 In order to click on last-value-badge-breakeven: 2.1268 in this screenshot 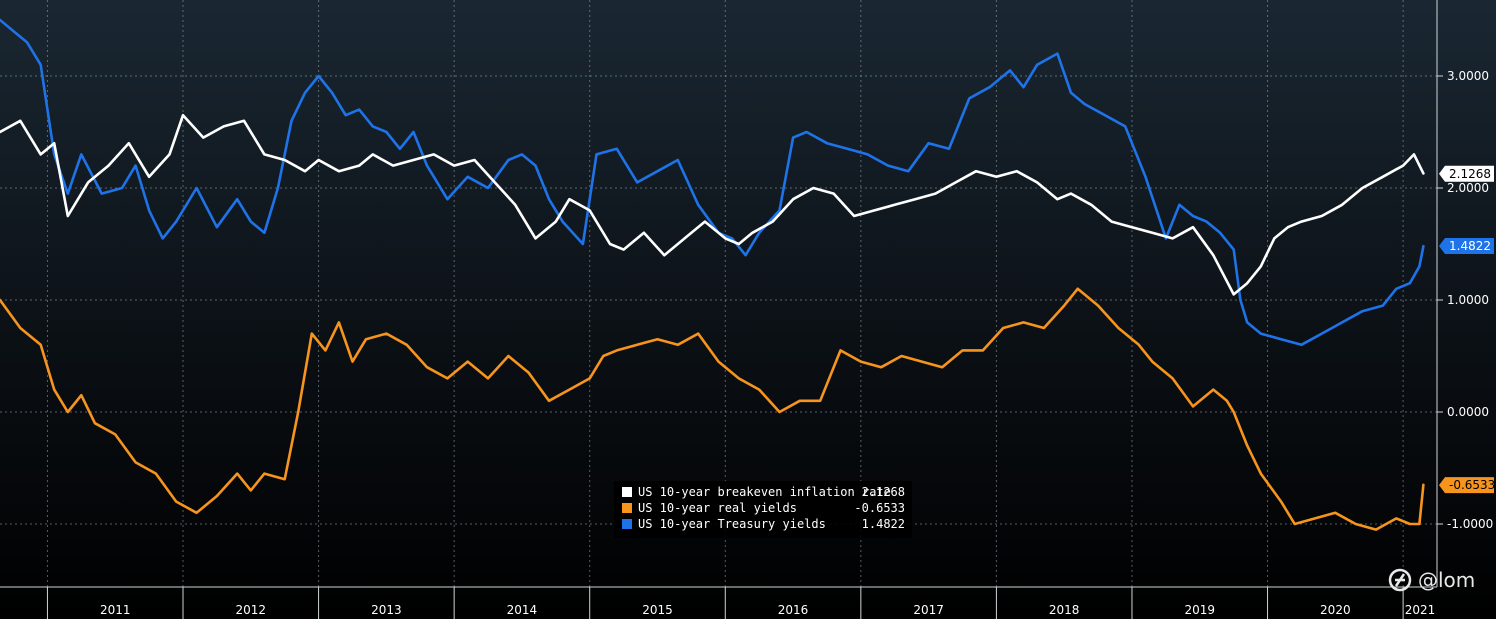, I will do `click(1466, 173)`.